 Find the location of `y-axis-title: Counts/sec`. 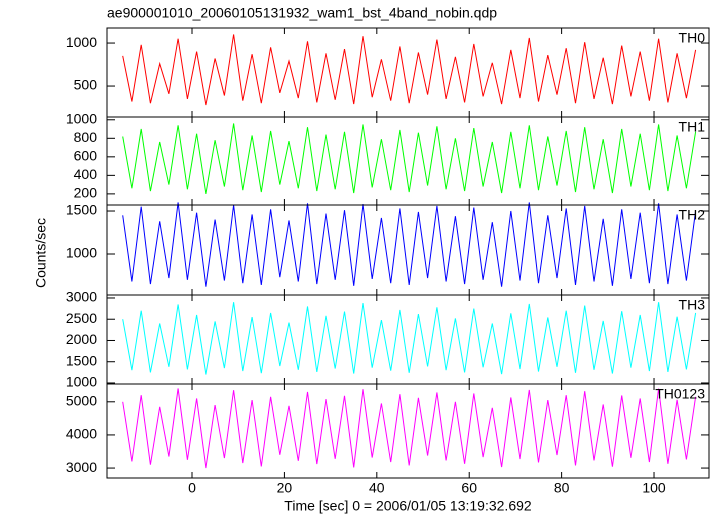

y-axis-title: Counts/sec is located at coordinates (41, 253).